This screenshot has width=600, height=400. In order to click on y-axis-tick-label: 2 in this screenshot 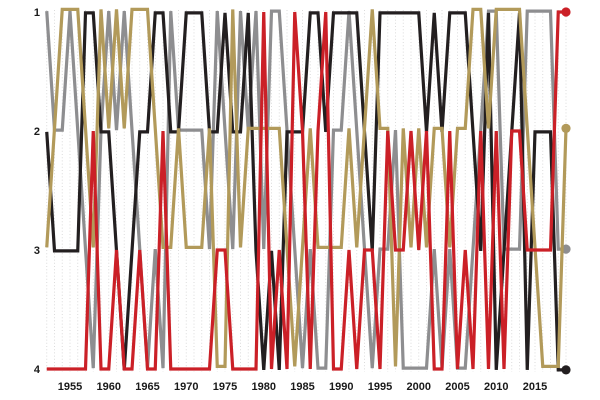, I will do `click(37, 132)`.